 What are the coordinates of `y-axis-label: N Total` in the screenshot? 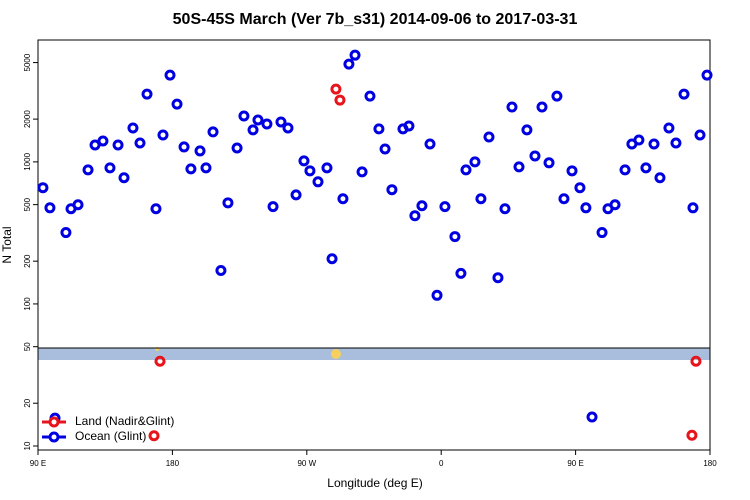 It's located at (7, 244).